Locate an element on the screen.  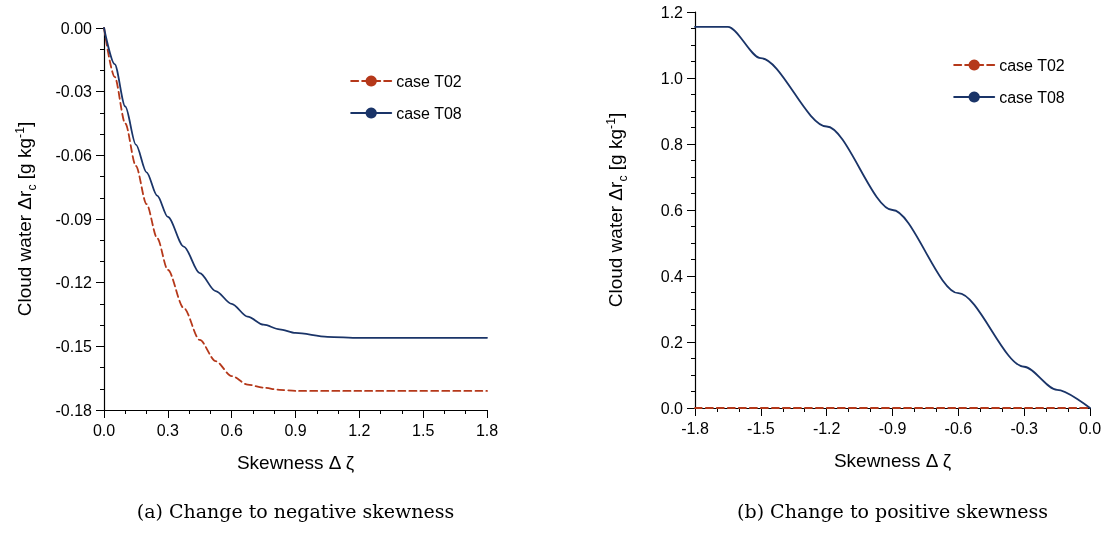
y-tick-label: 0.4 is located at coordinates (672, 276).